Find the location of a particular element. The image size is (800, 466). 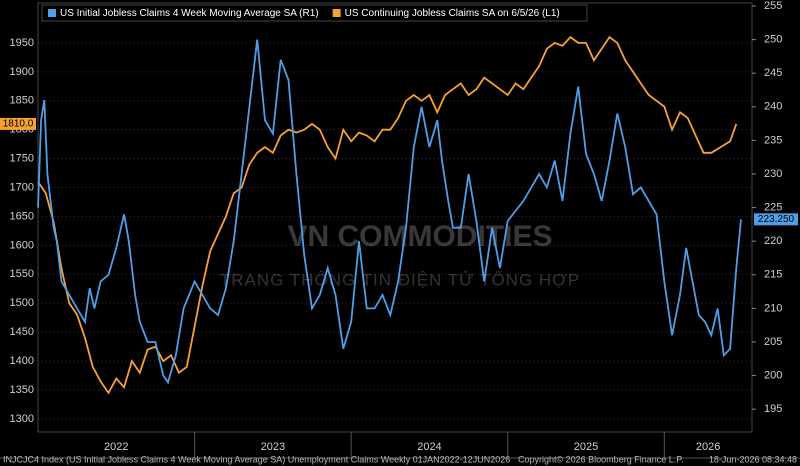

y-tick-label: 1950 is located at coordinates (22, 43).